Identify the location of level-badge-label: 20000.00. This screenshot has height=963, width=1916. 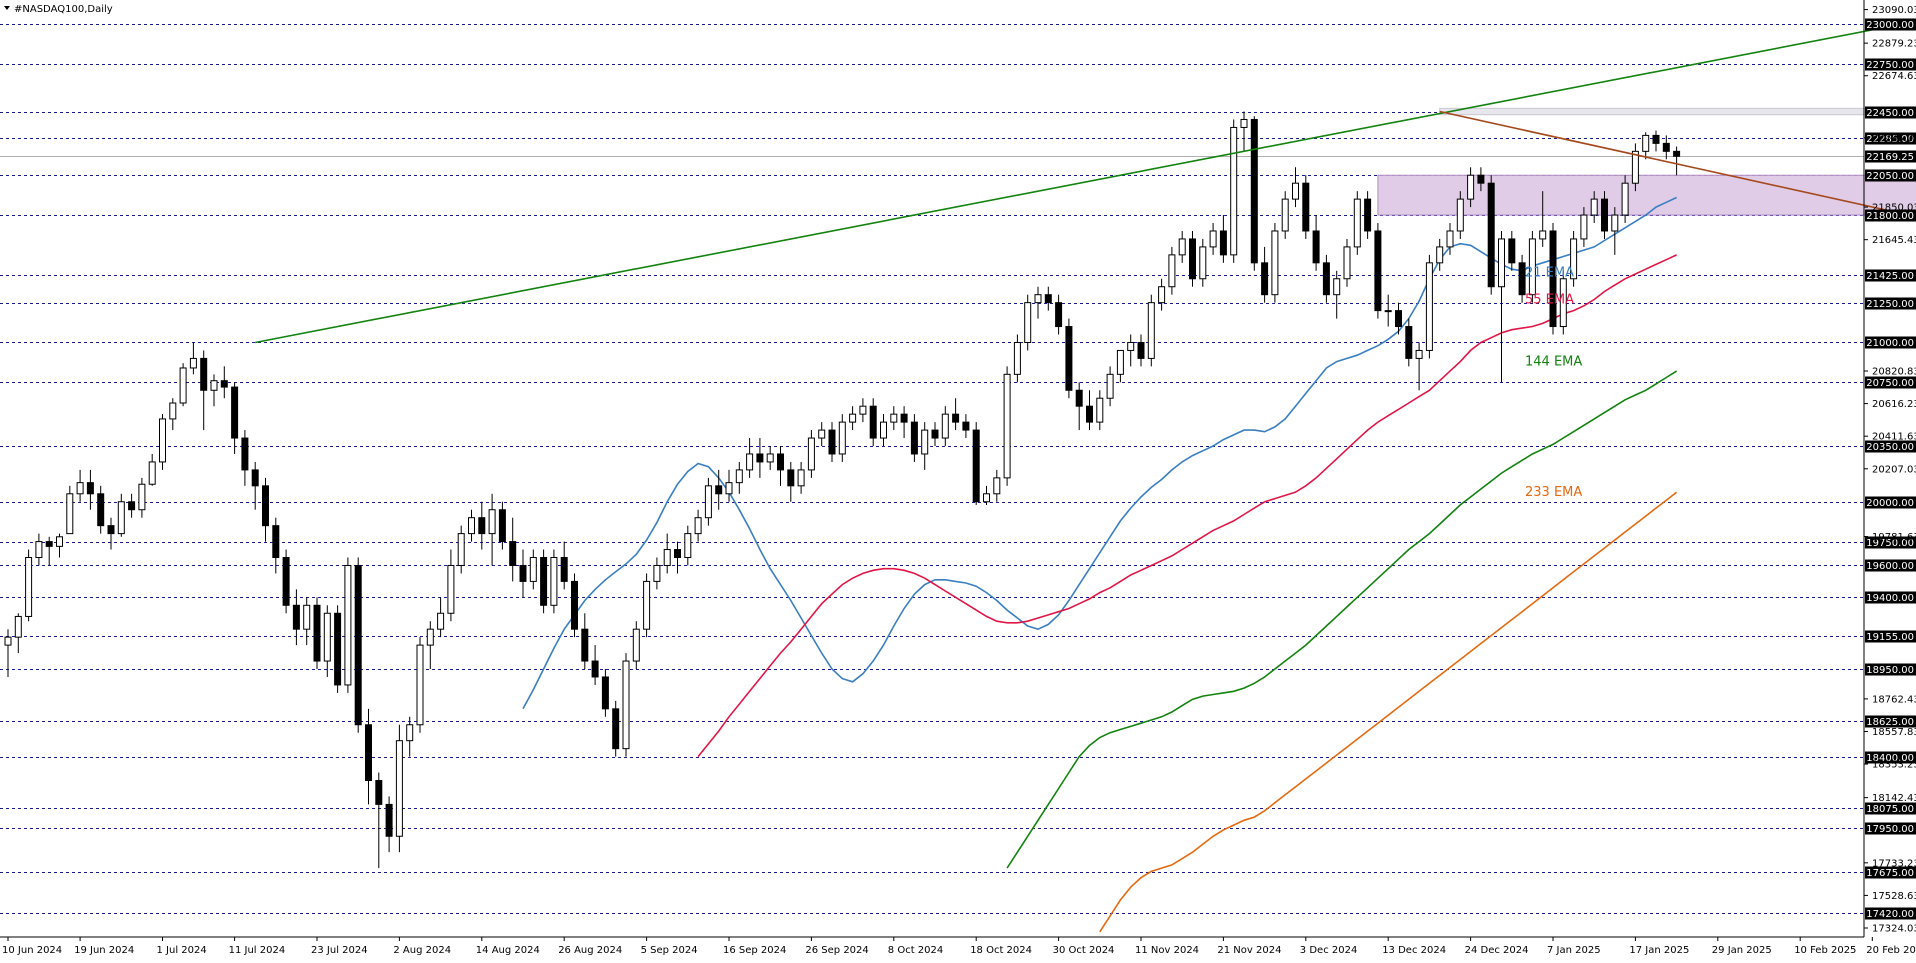
(1890, 503).